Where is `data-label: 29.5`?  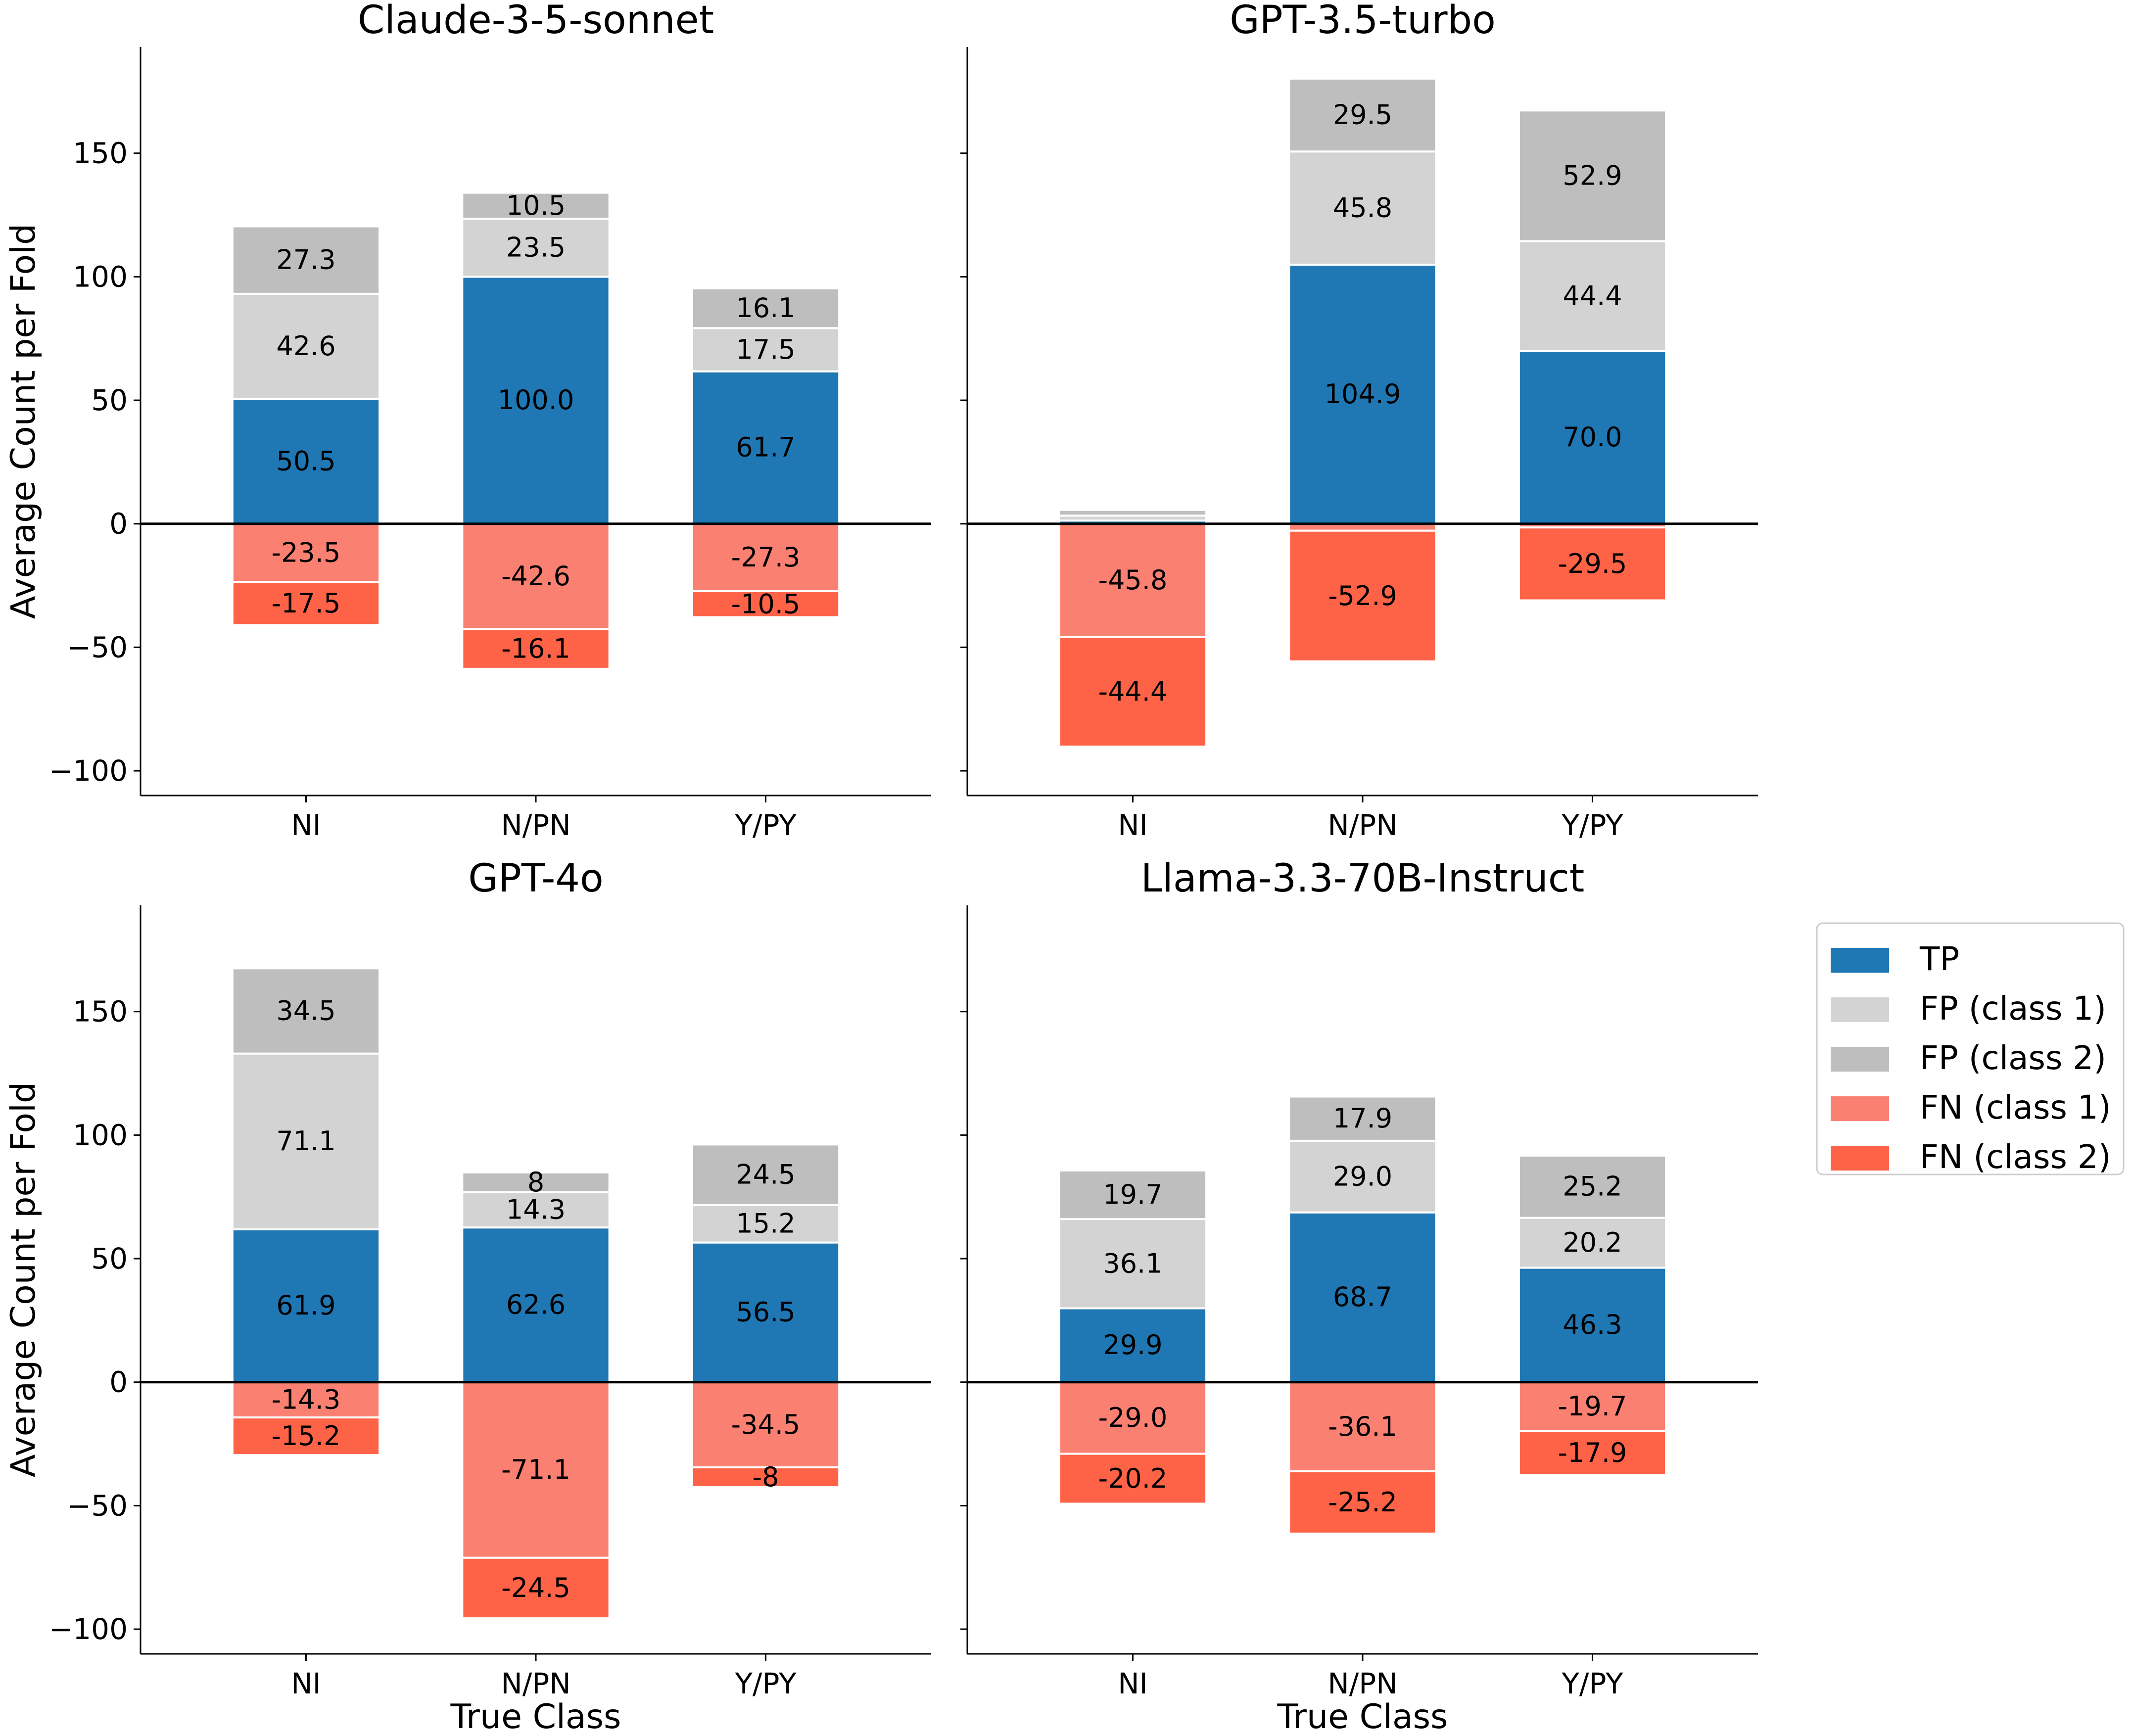
data-label: 29.5 is located at coordinates (1363, 115).